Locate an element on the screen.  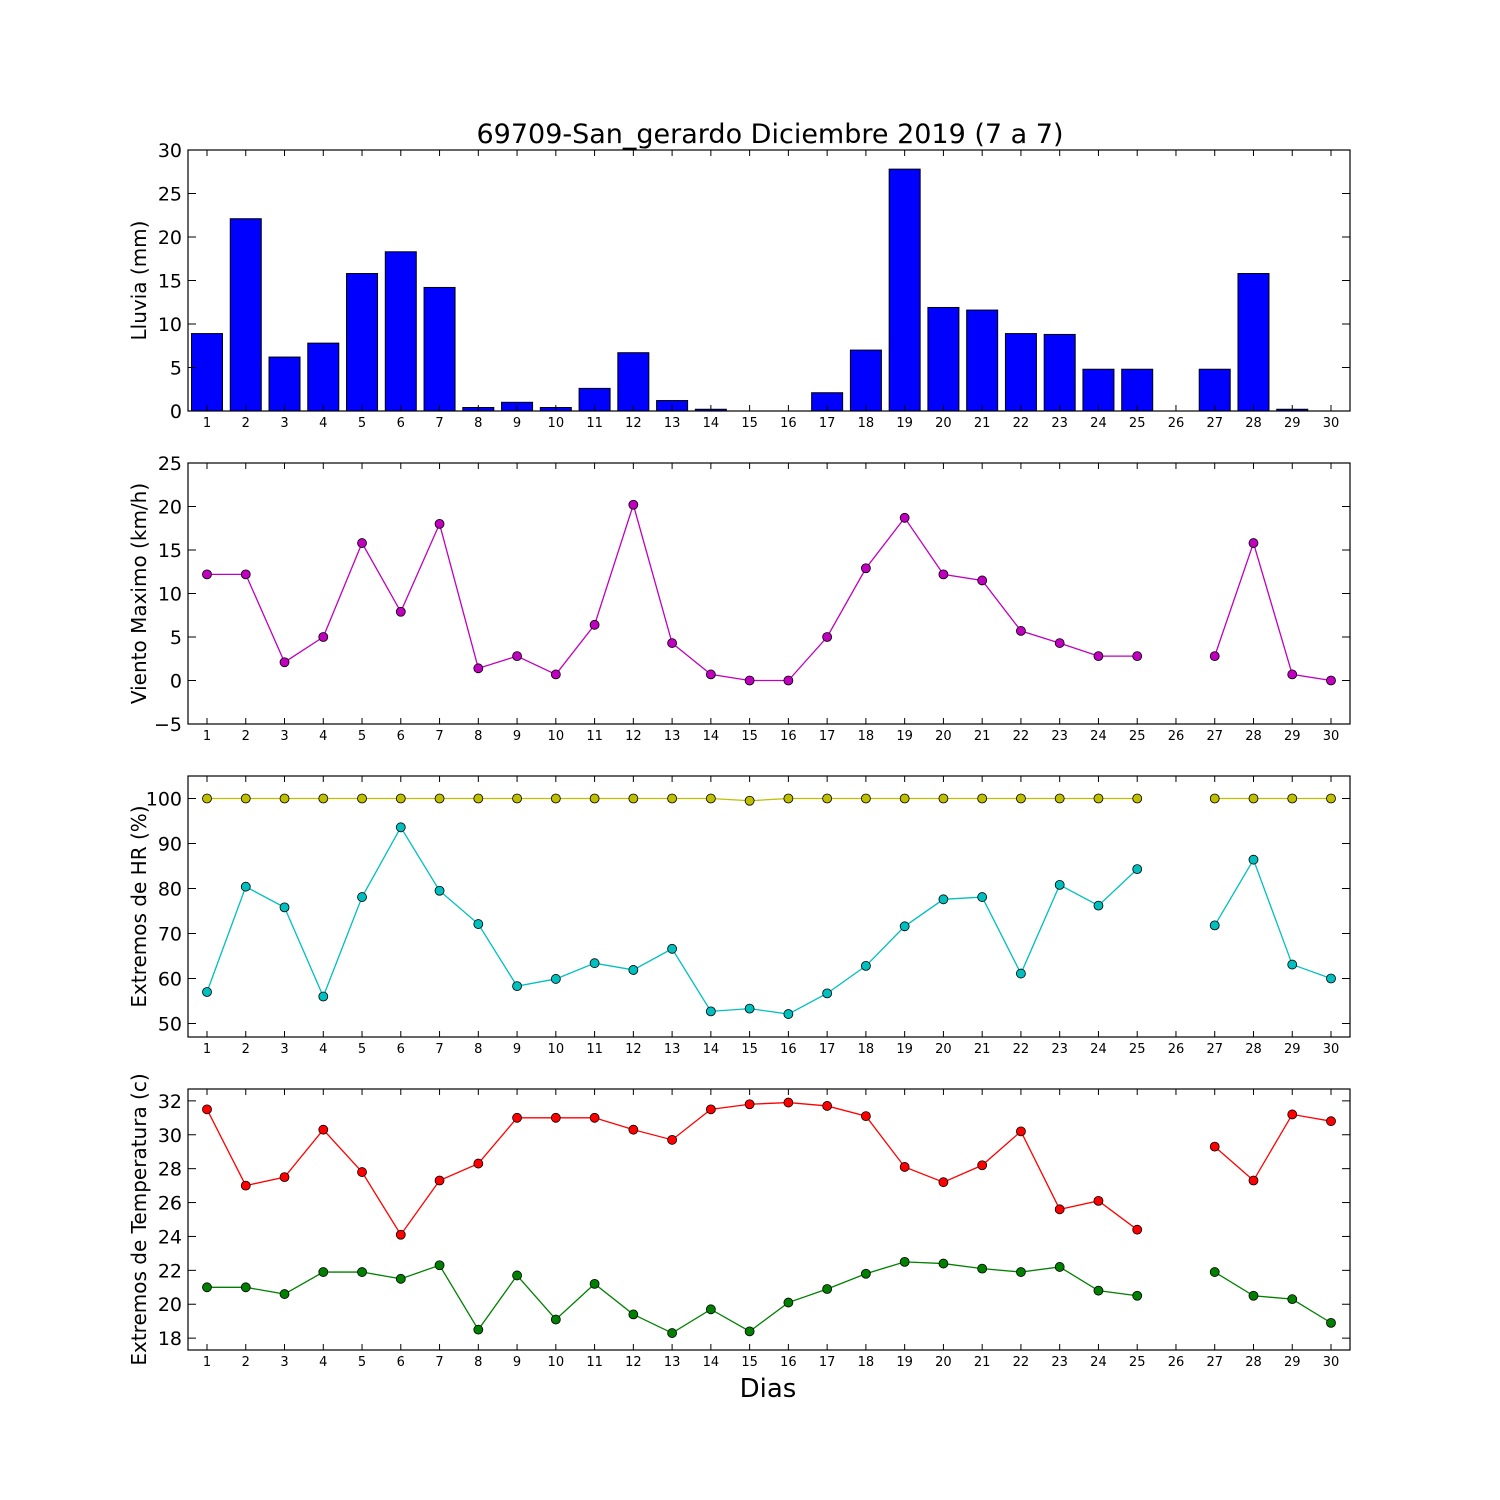
y-tick-label: 5 is located at coordinates (176, 369).